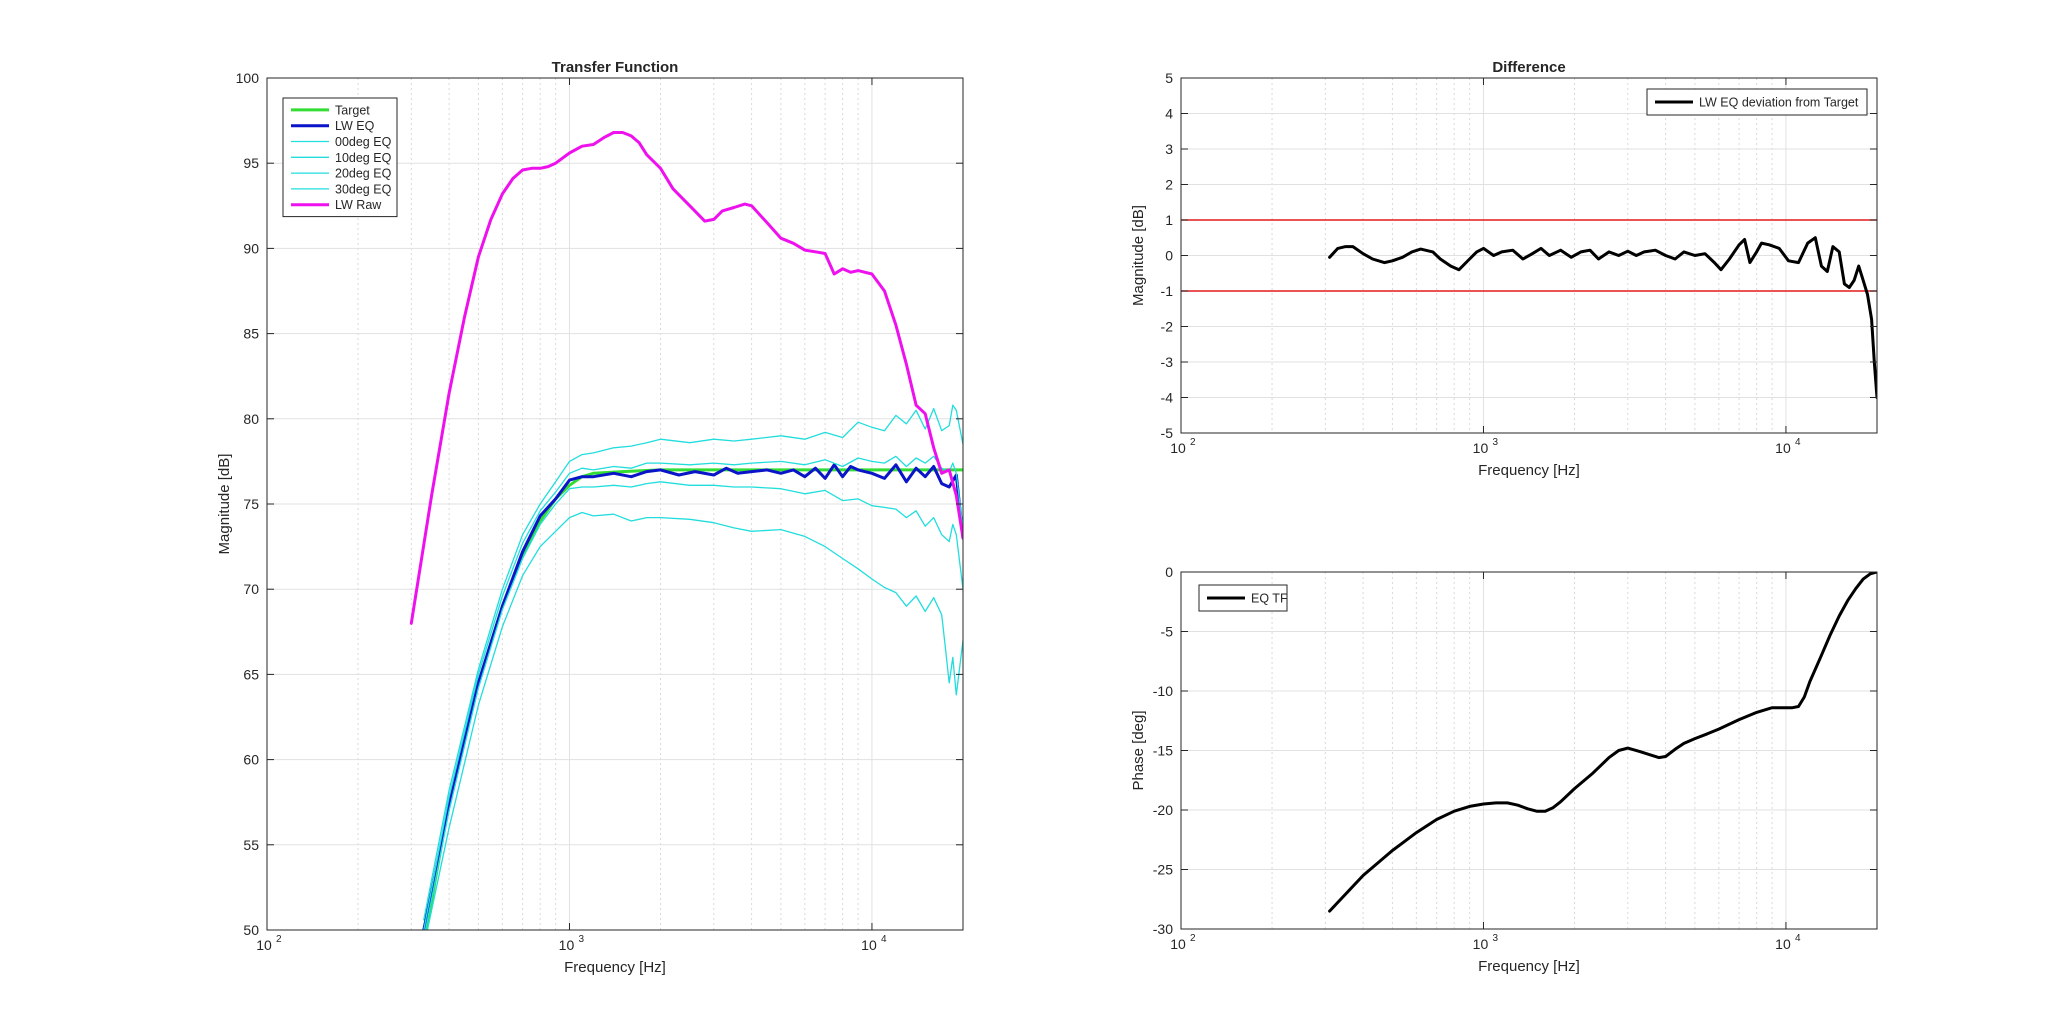 Image resolution: width=2048 pixels, height=1029 pixels. Describe the element at coordinates (352, 110) in the screenshot. I see `legend-label: Target` at that location.